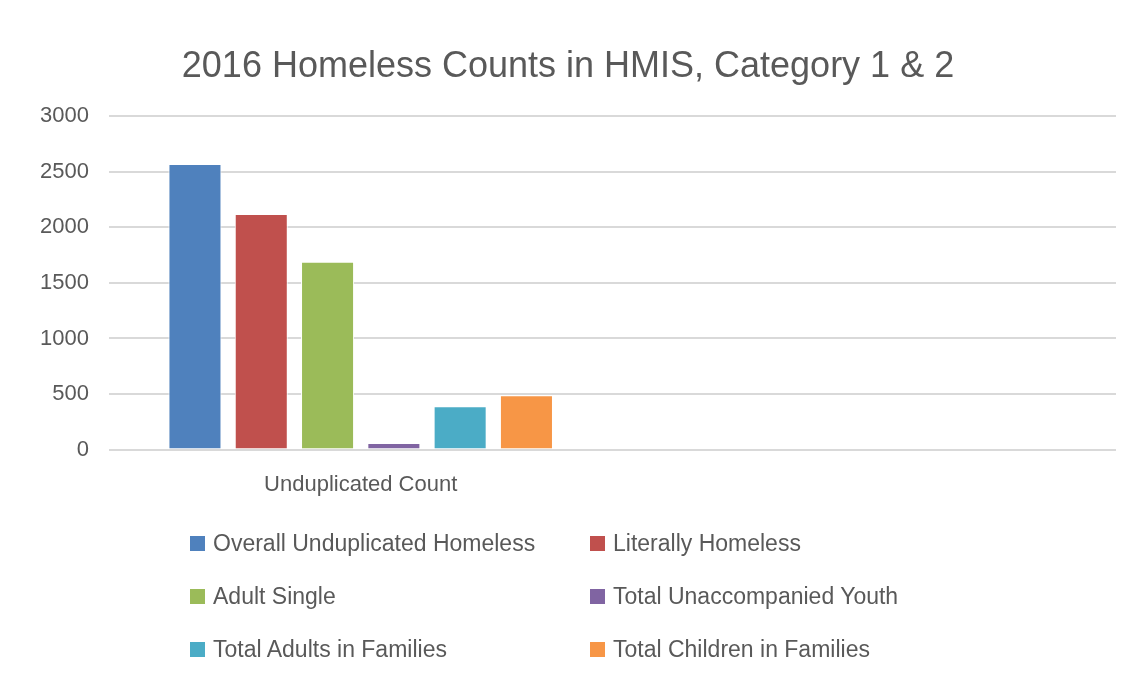  Describe the element at coordinates (64, 115) in the screenshot. I see `y-tick-label: 3000` at that location.